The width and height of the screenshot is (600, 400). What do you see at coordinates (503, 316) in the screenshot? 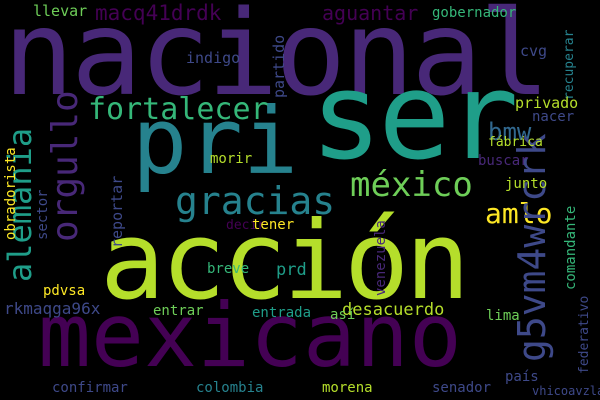
I see `word-lima: lima` at bounding box center [503, 316].